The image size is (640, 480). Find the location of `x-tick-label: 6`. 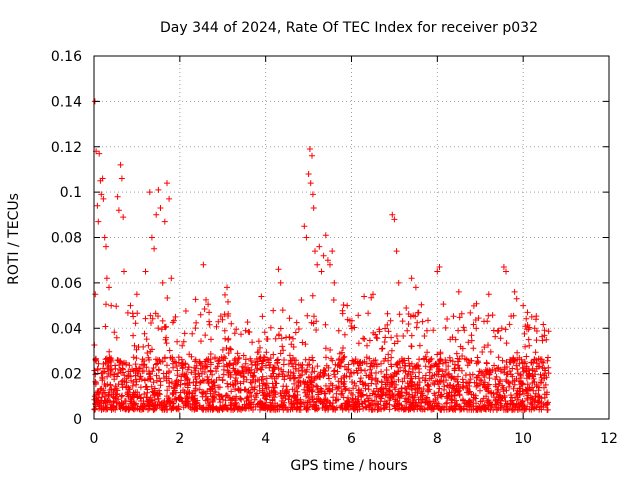

x-tick-label: 6 is located at coordinates (351, 439).